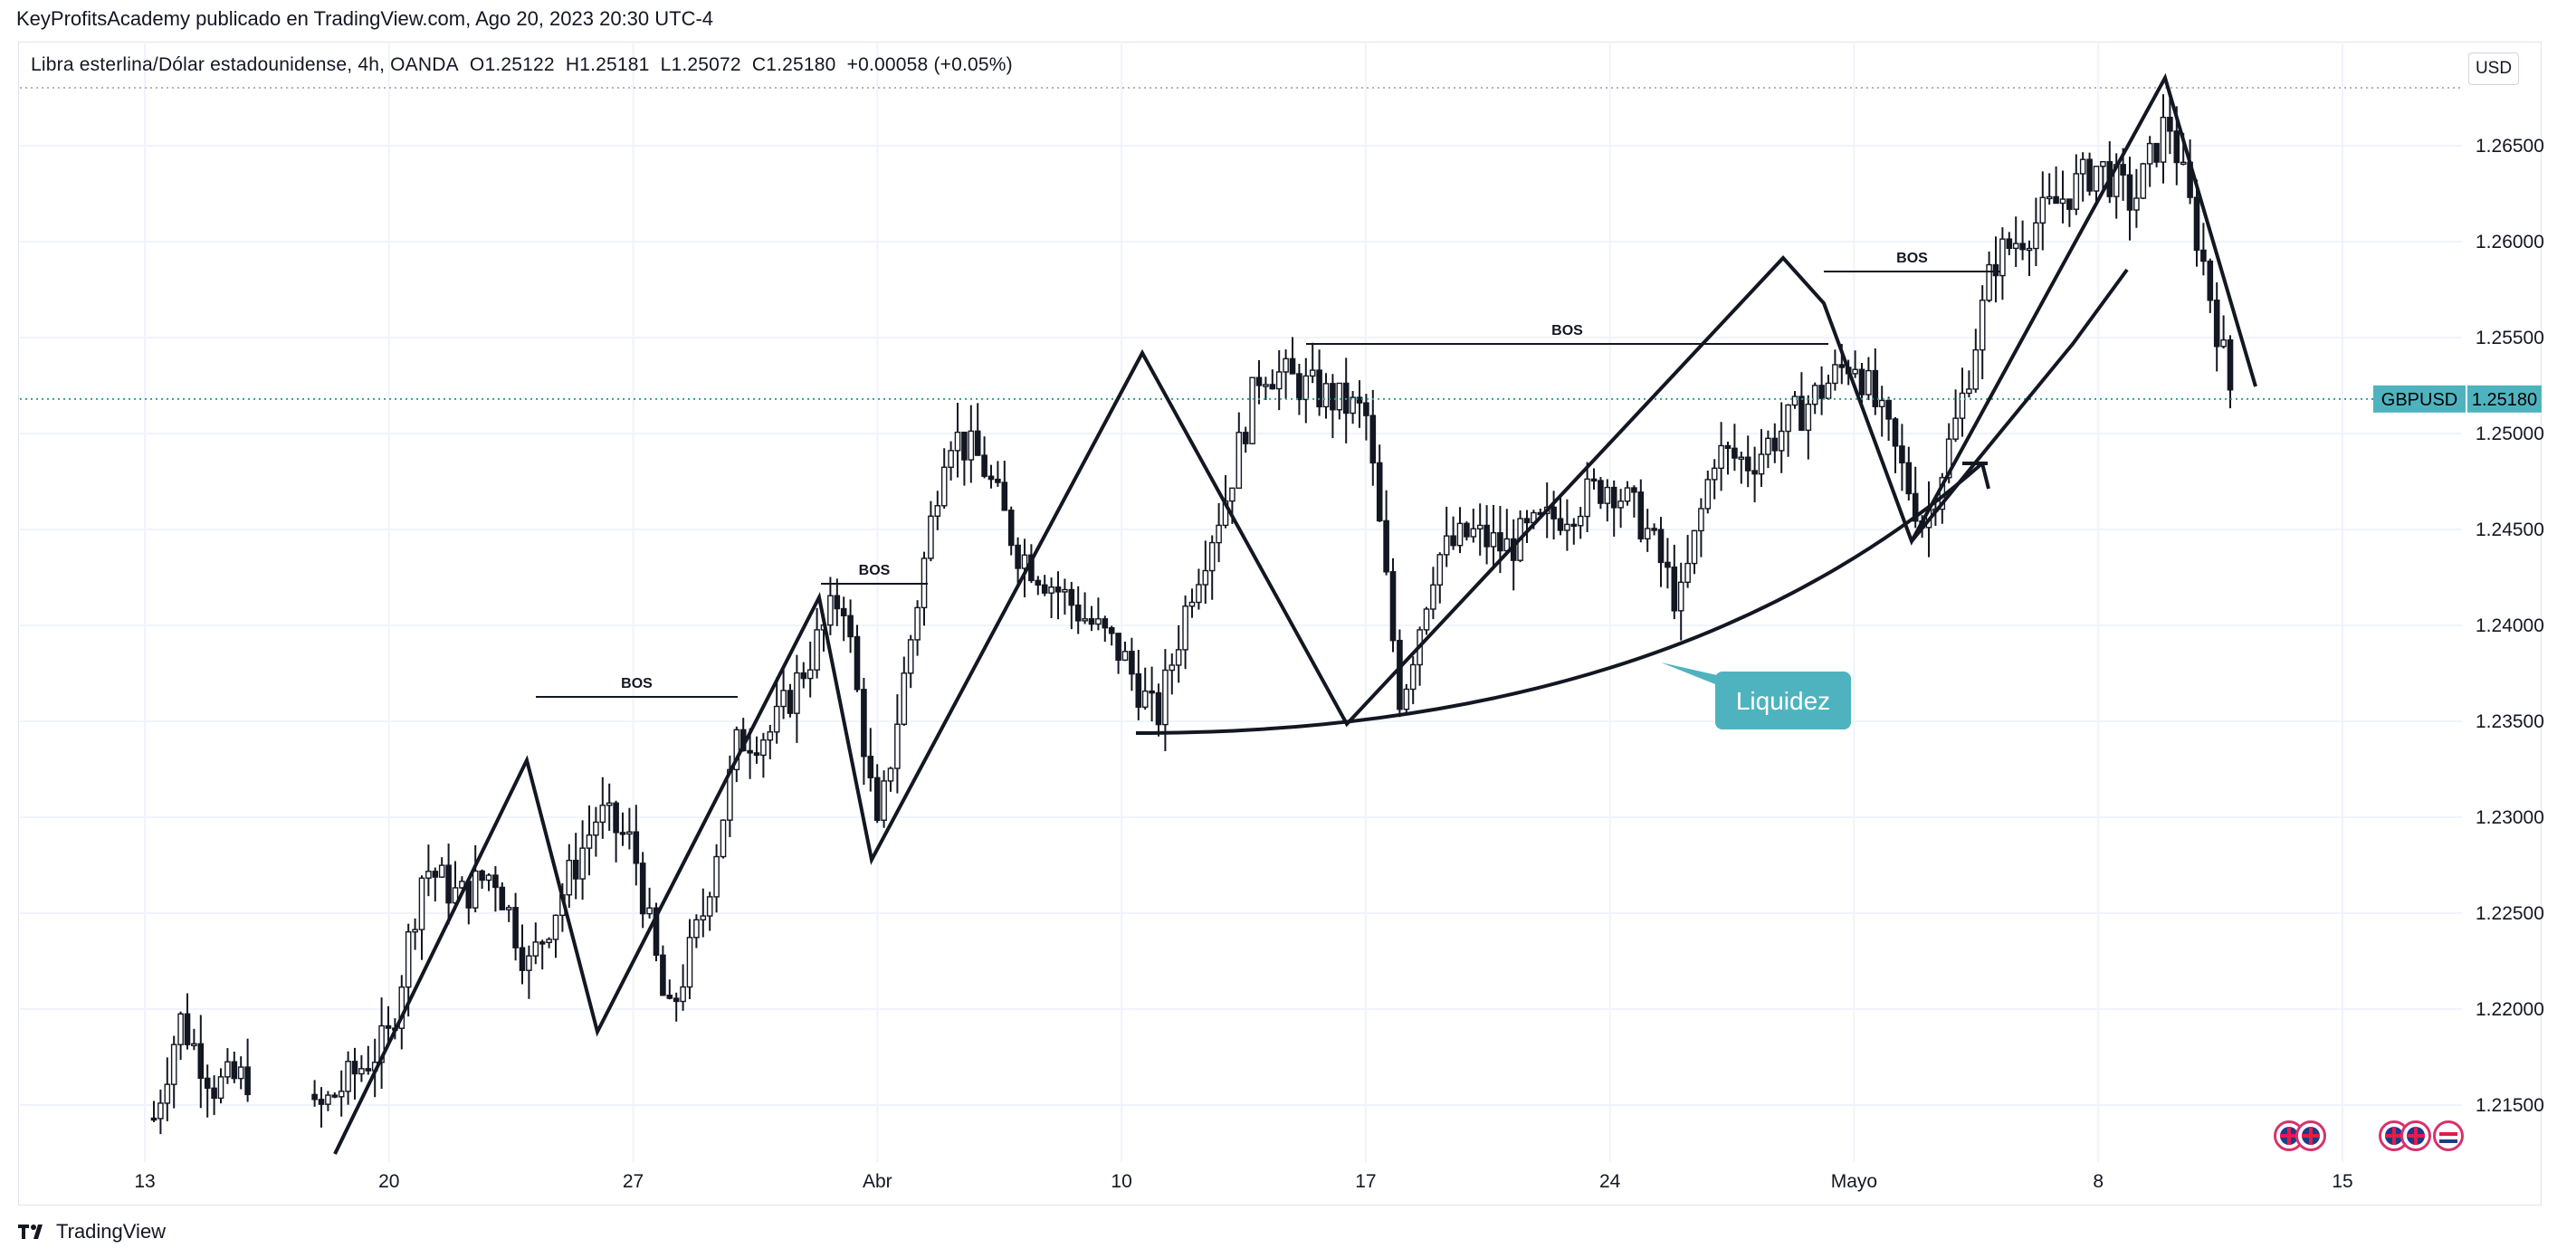 This screenshot has width=2576, height=1258. What do you see at coordinates (512, 64) in the screenshot?
I see `legend-open: O1.25122` at bounding box center [512, 64].